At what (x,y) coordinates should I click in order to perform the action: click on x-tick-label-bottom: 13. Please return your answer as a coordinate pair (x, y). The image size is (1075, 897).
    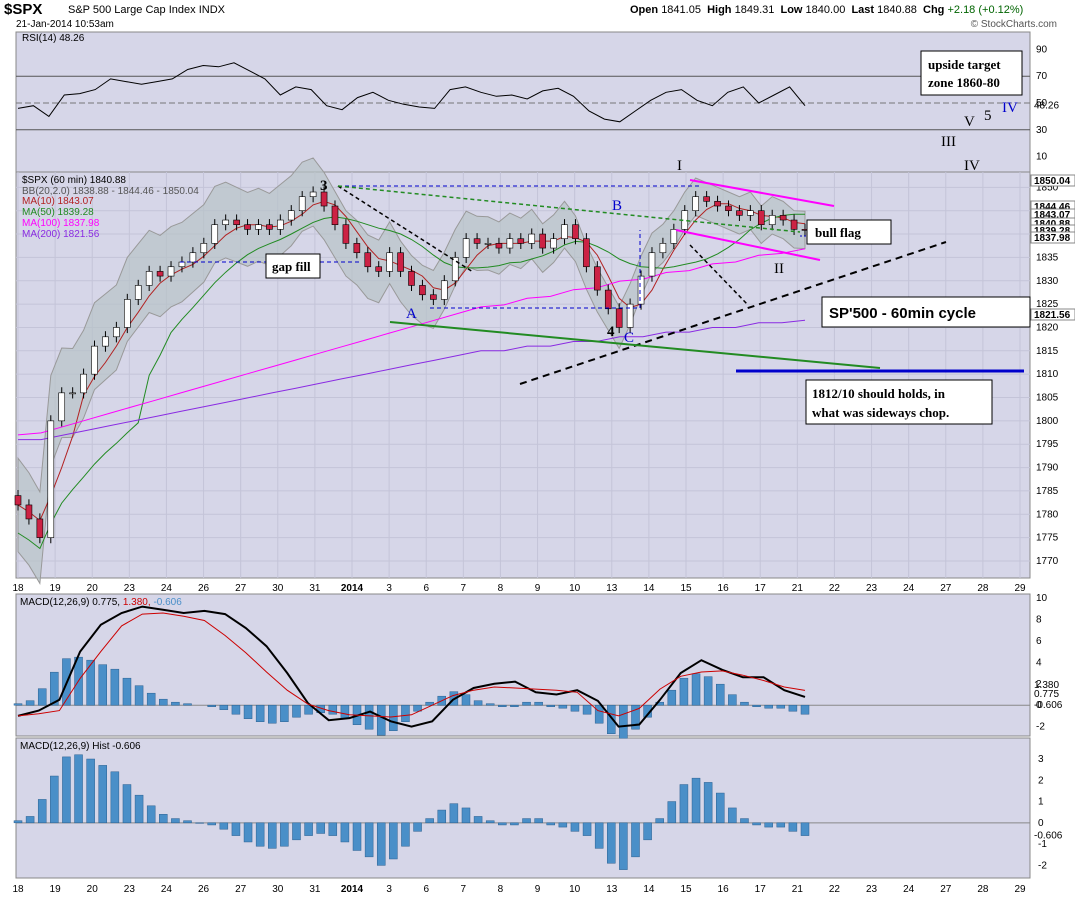
    Looking at the image, I should click on (612, 889).